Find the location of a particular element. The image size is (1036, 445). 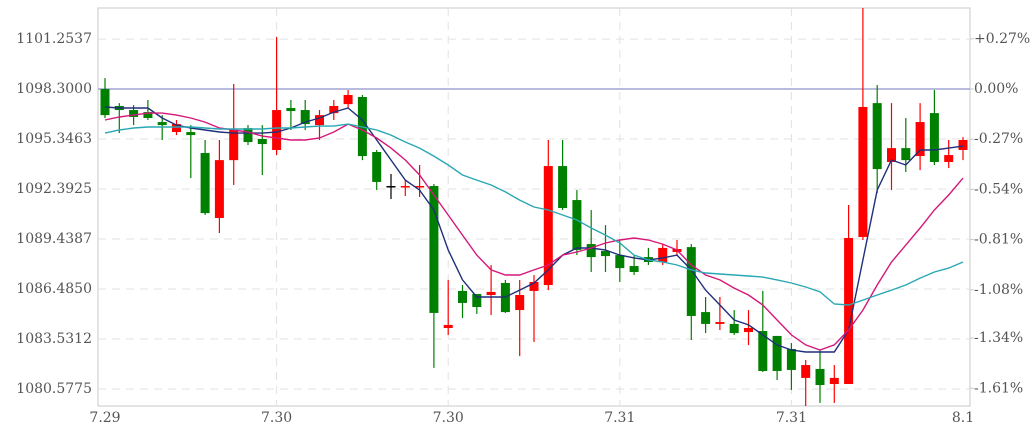

y-tick-label: 1092.3925 is located at coordinates (54, 189).